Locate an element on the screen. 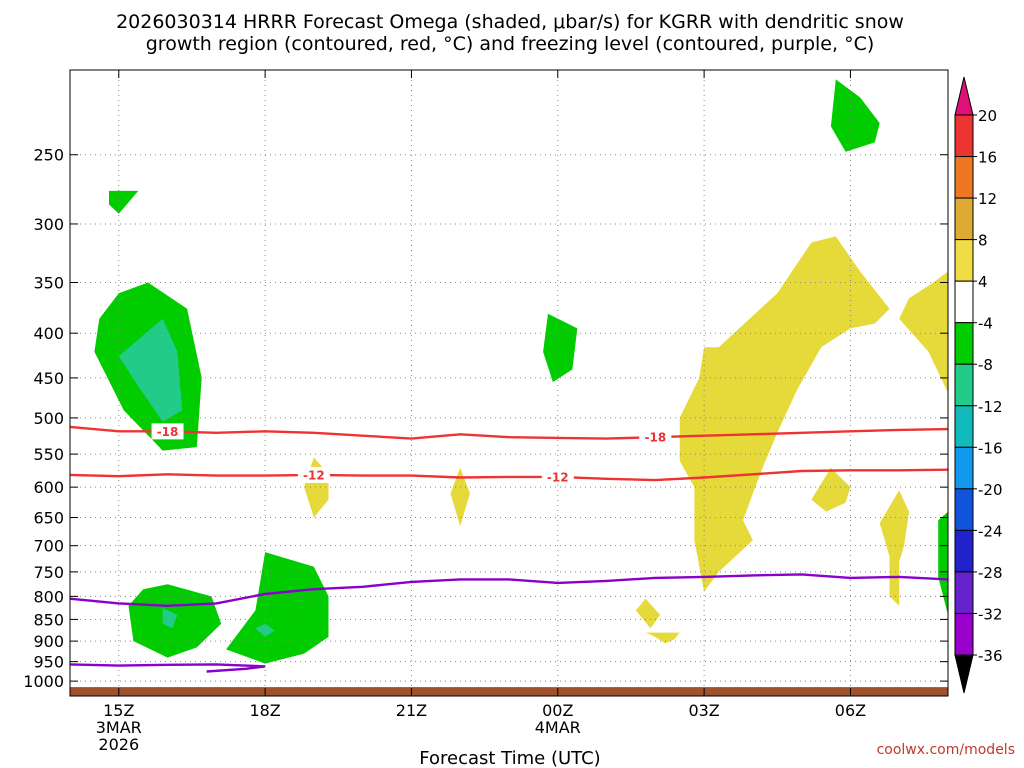 Image resolution: width=1024 pixels, height=768 pixels. contour-label--18-1: -18 is located at coordinates (168, 432).